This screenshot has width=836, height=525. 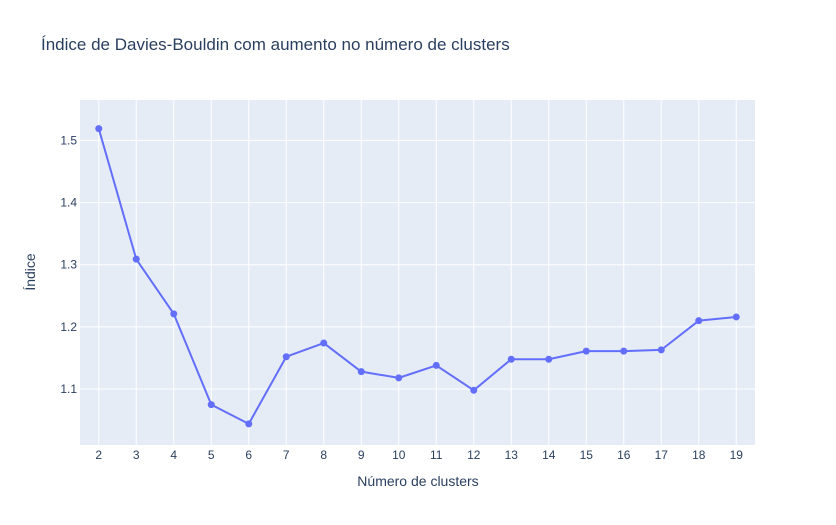 I want to click on x-tick-label: 15, so click(x=587, y=455).